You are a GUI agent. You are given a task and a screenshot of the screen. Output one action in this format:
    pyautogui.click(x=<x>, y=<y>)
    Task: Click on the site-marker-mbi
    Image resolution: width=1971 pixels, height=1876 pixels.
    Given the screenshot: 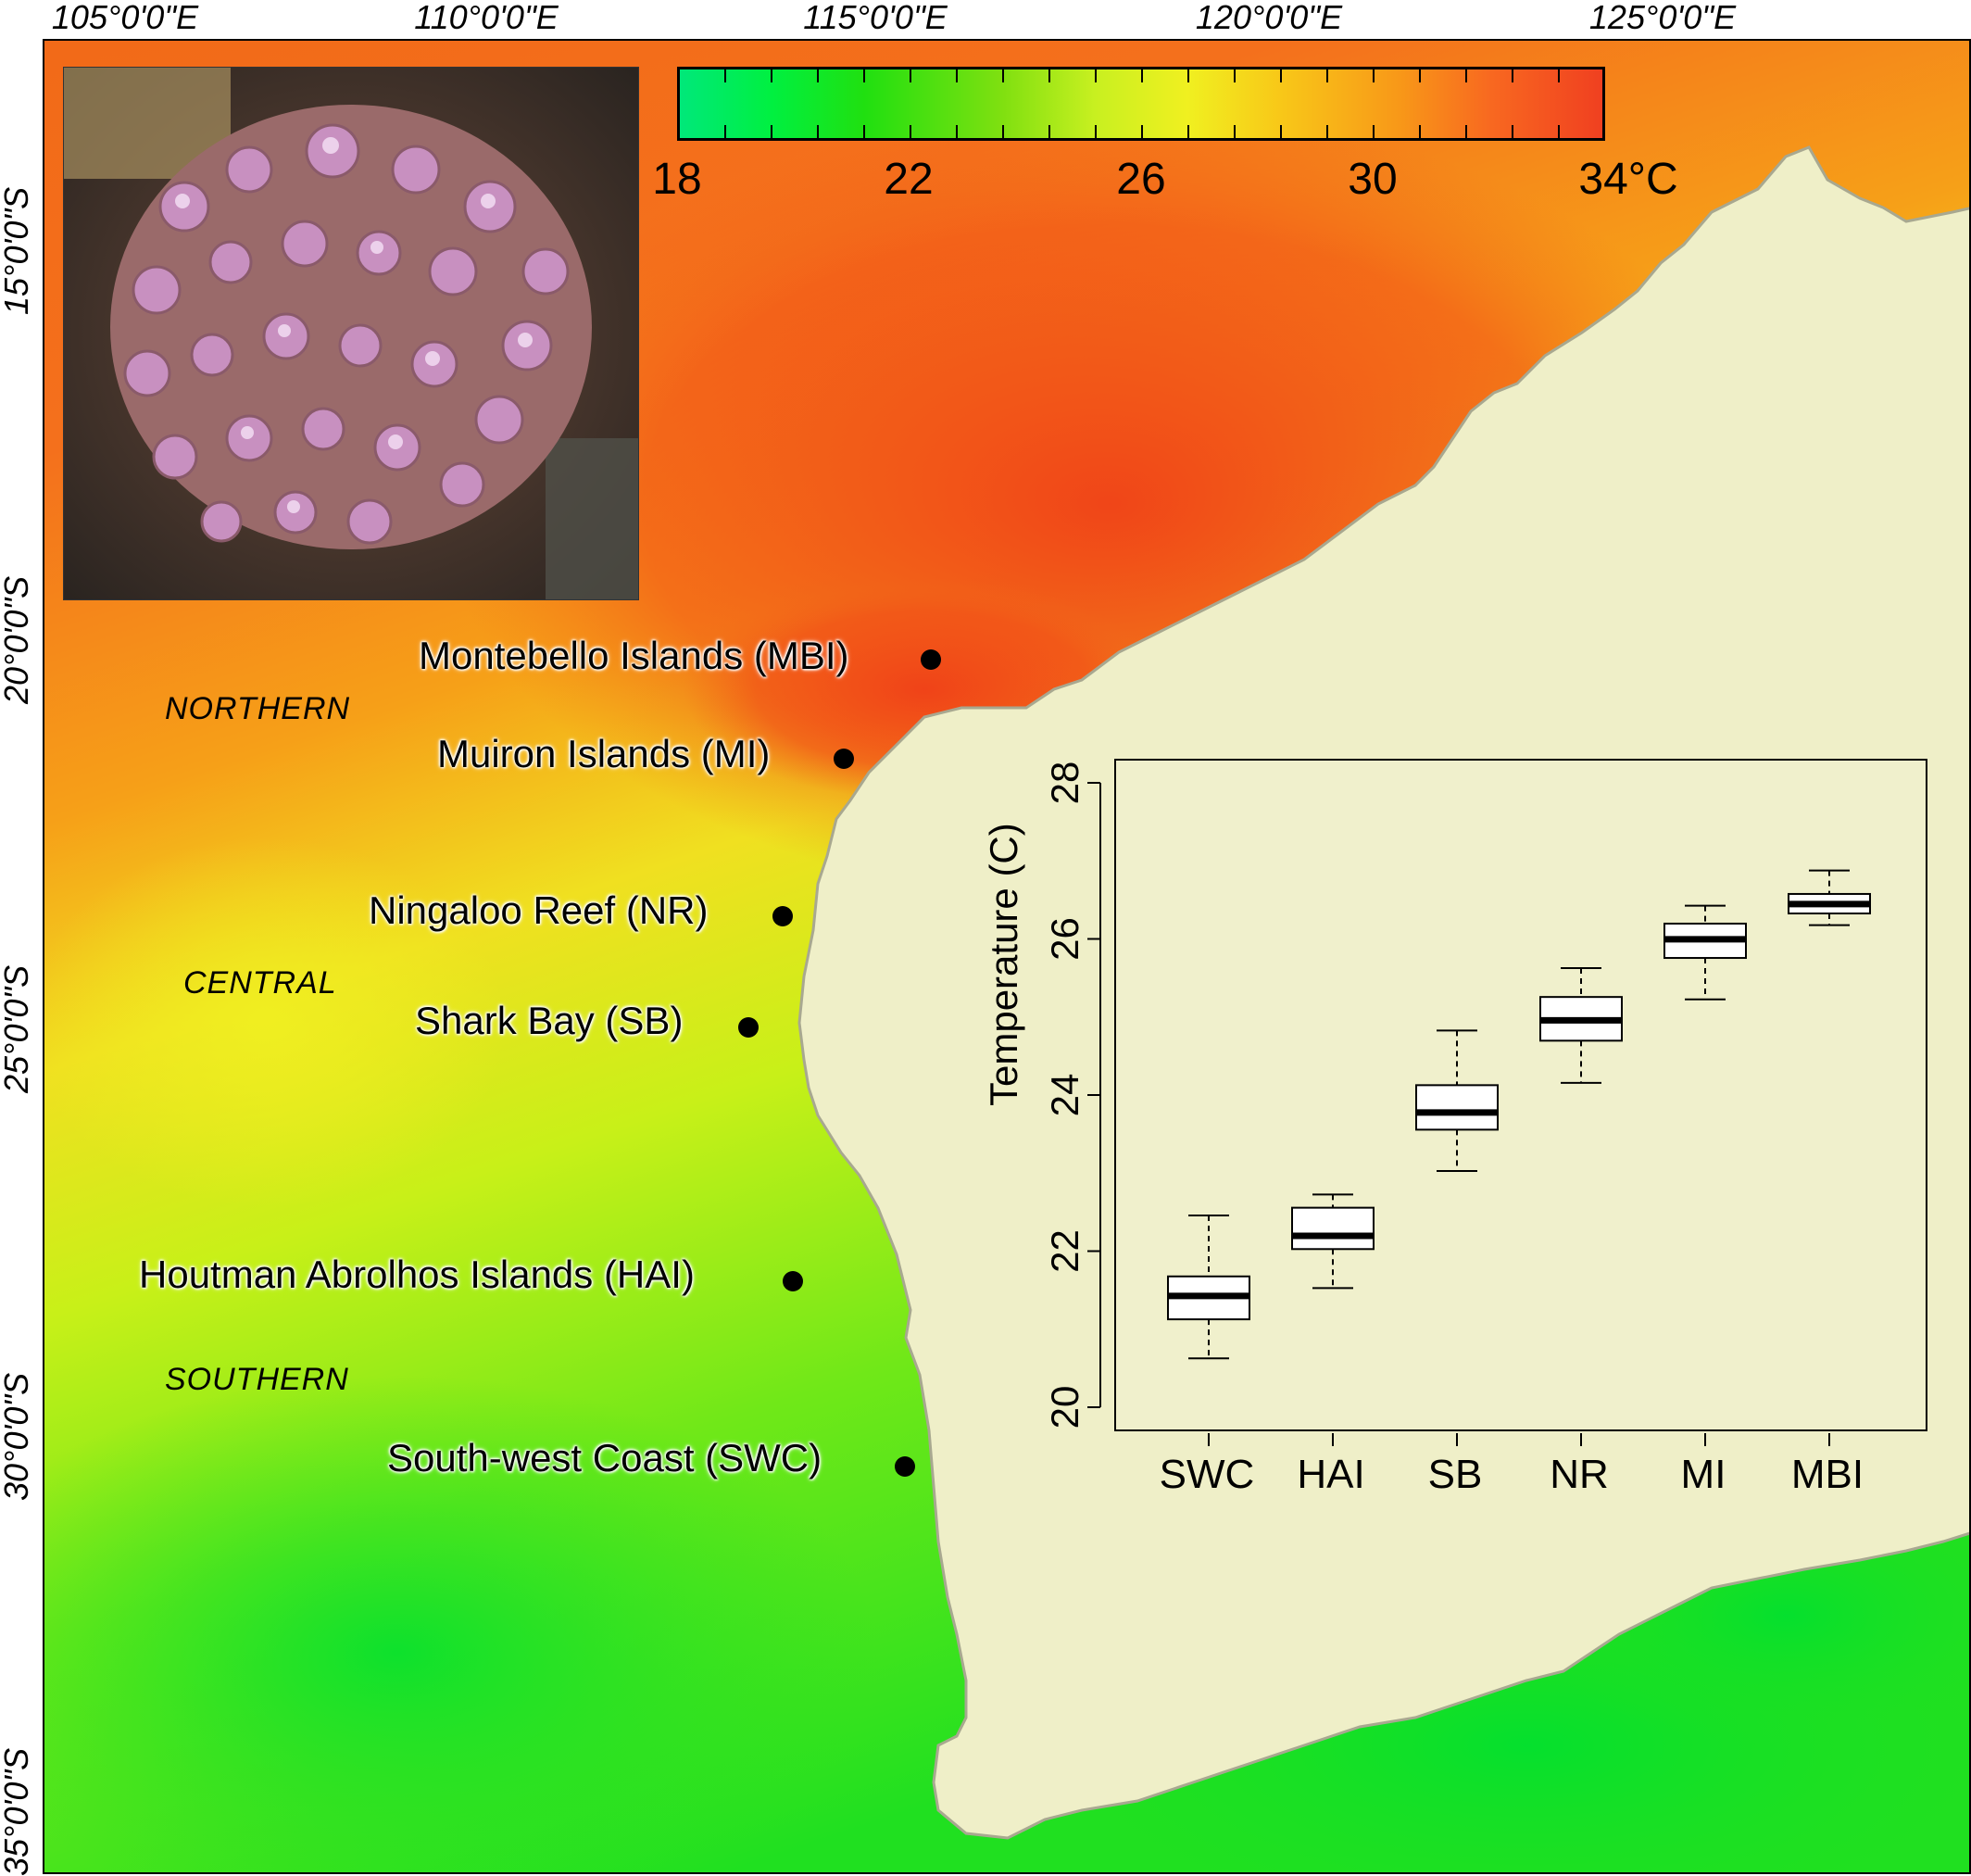 What is the action you would take?
    pyautogui.click(x=931, y=659)
    